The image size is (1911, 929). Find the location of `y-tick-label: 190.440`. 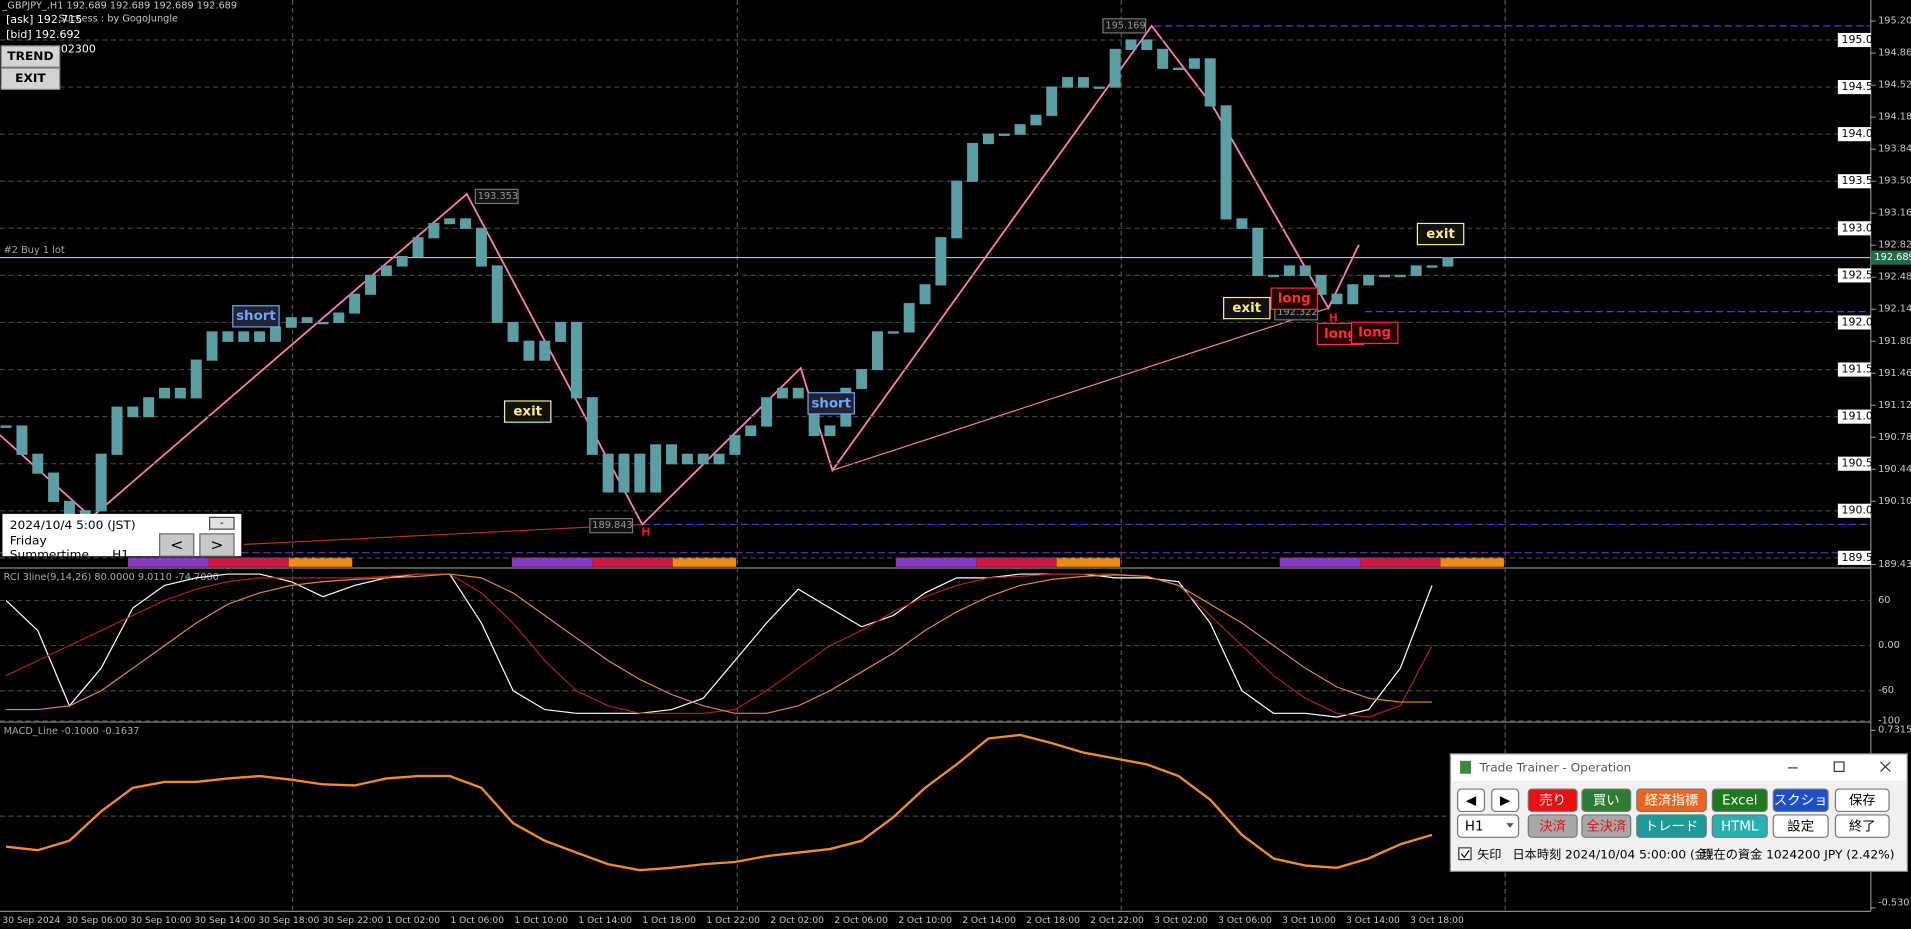

y-tick-label: 190.440 is located at coordinates (1894, 469).